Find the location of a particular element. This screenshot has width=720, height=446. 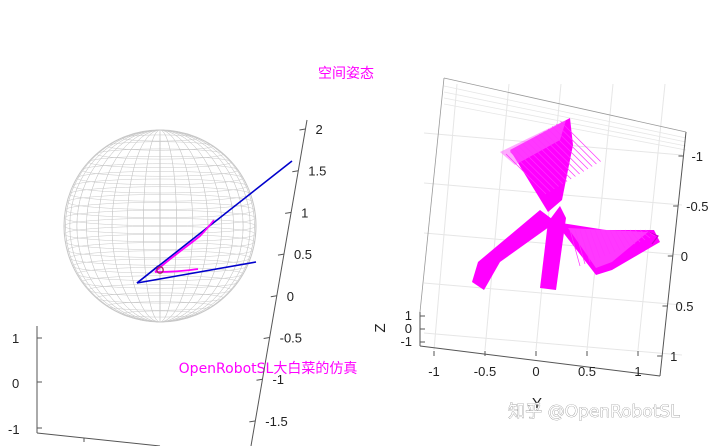

swept-edge-detail is located at coordinates (653, 238).